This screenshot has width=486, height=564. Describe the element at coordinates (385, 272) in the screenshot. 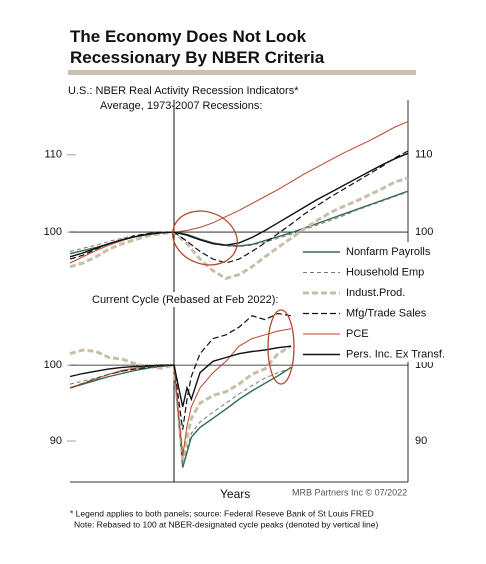

I see `legend-label: Household Emp` at that location.